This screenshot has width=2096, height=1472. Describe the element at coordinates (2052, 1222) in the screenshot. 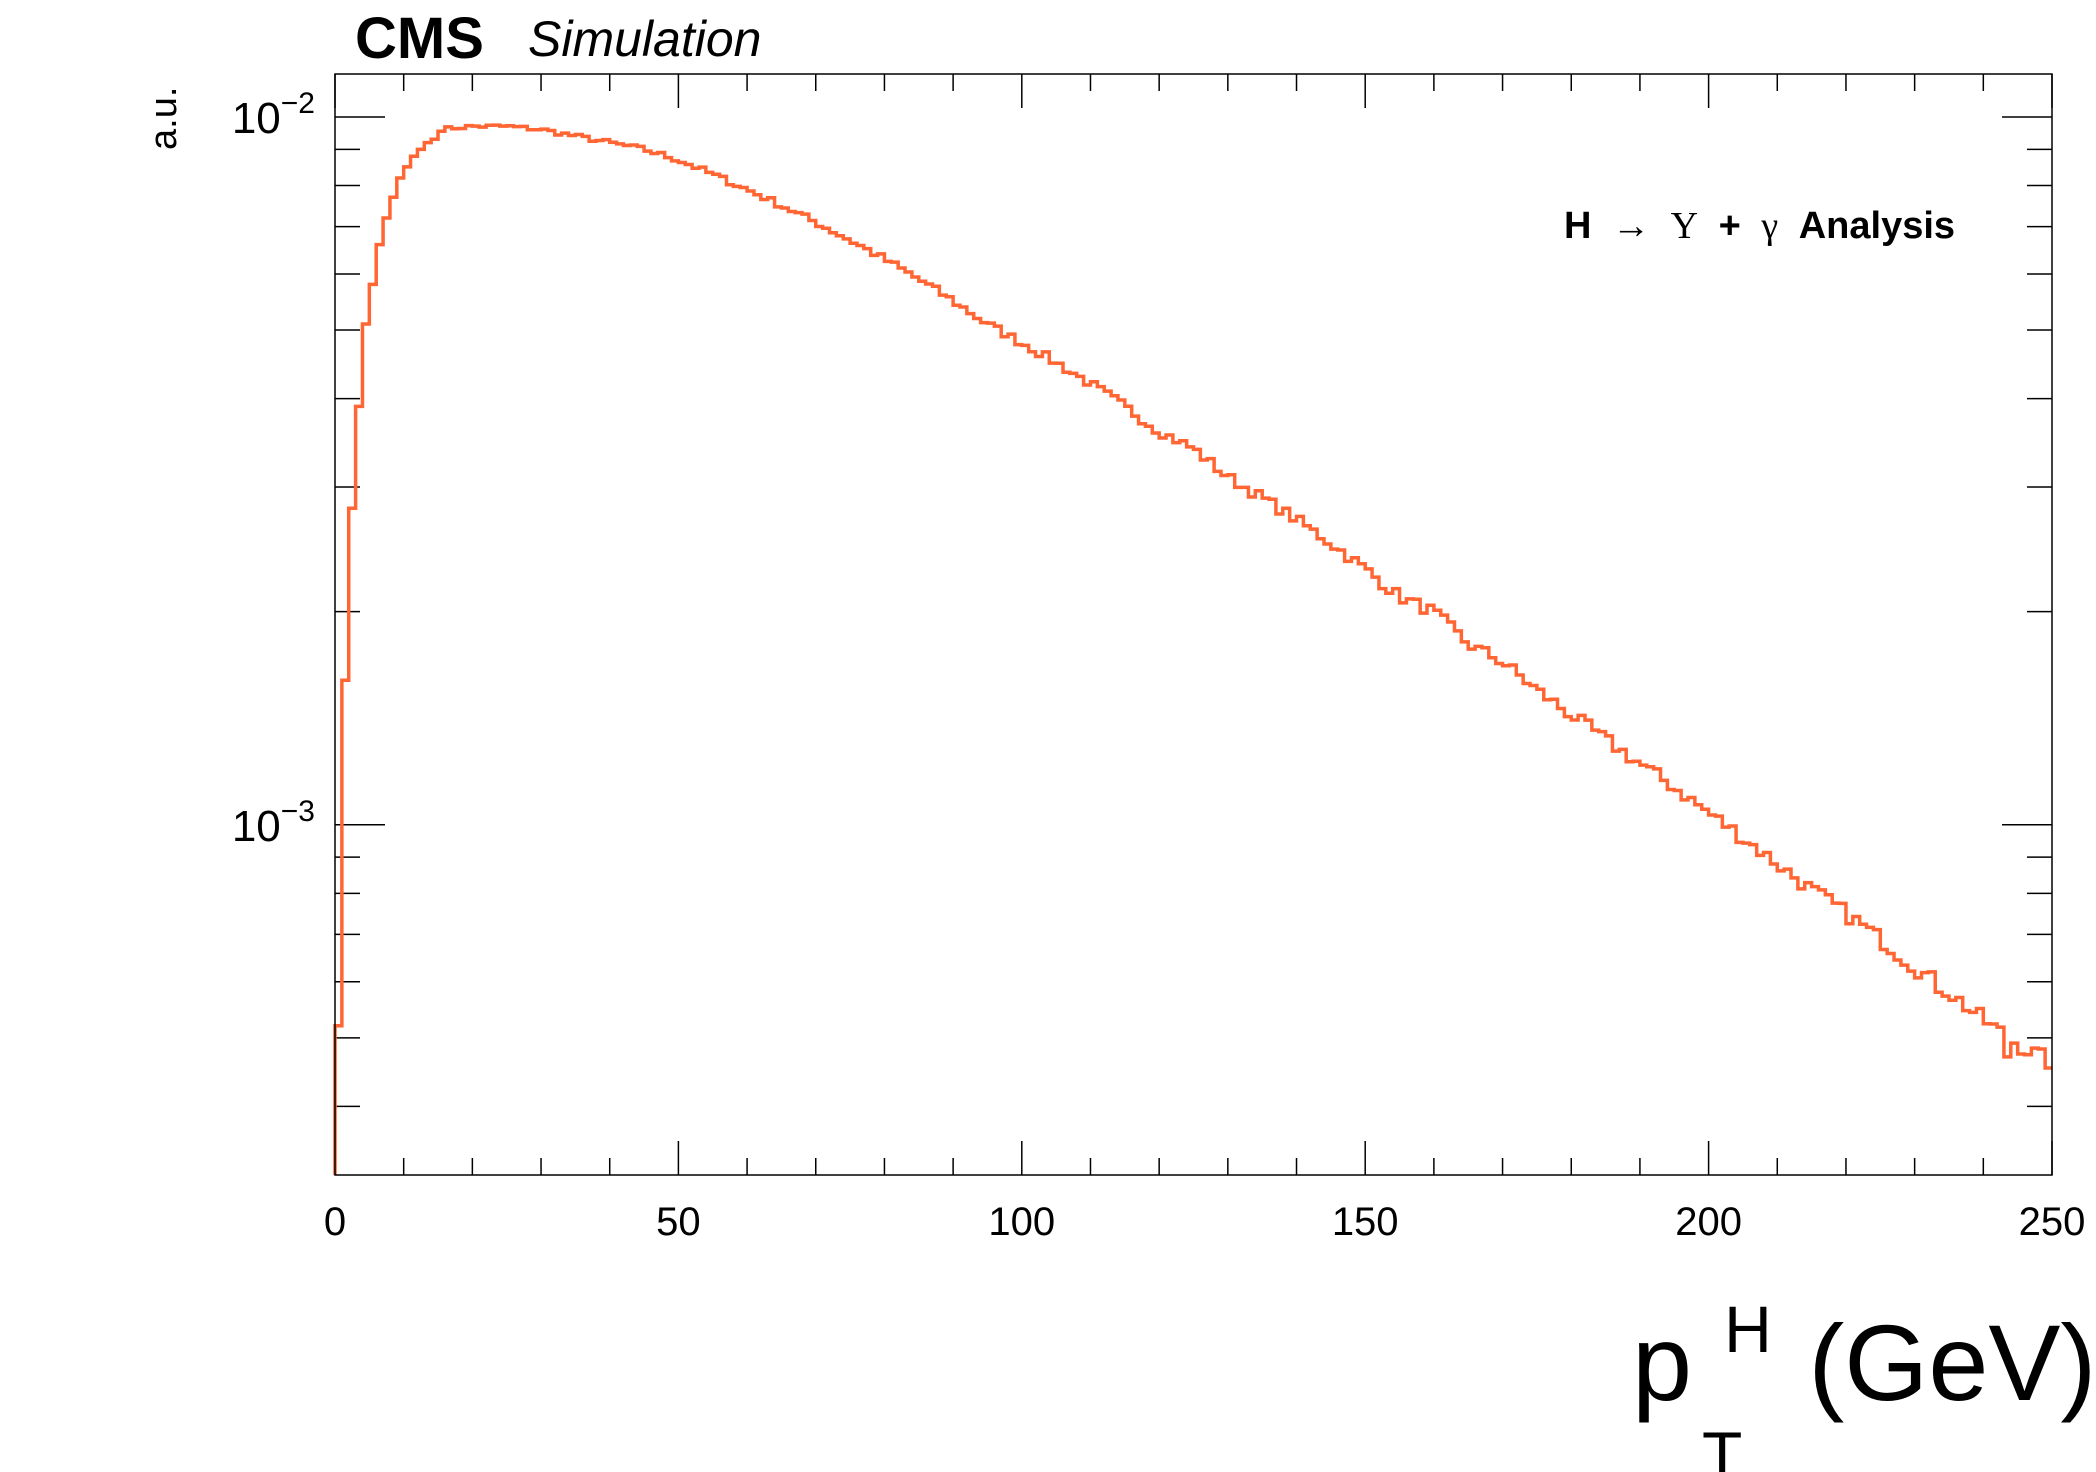

I see `x-tick-label: 250` at that location.